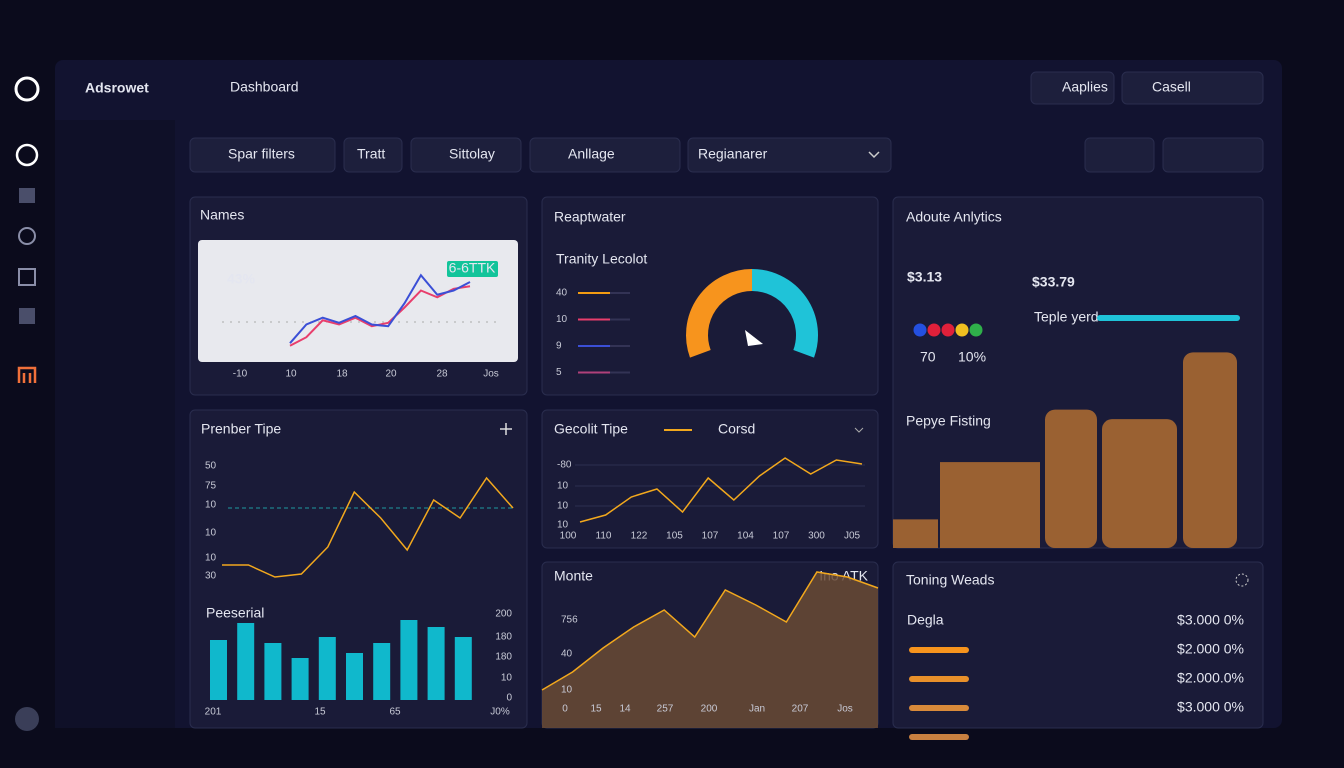 Image resolution: width=1344 pixels, height=768 pixels. Describe the element at coordinates (115, 424) in the screenshot. I see `sidebar` at that location.